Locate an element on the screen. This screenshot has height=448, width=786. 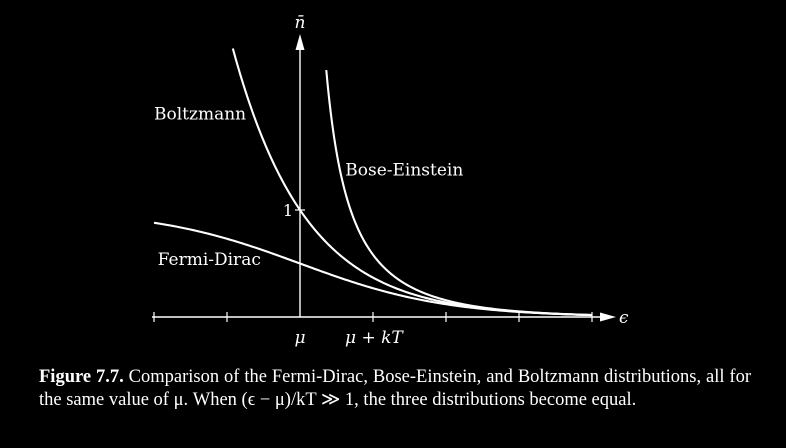
fermi-dirac-curve is located at coordinates (373, 269).